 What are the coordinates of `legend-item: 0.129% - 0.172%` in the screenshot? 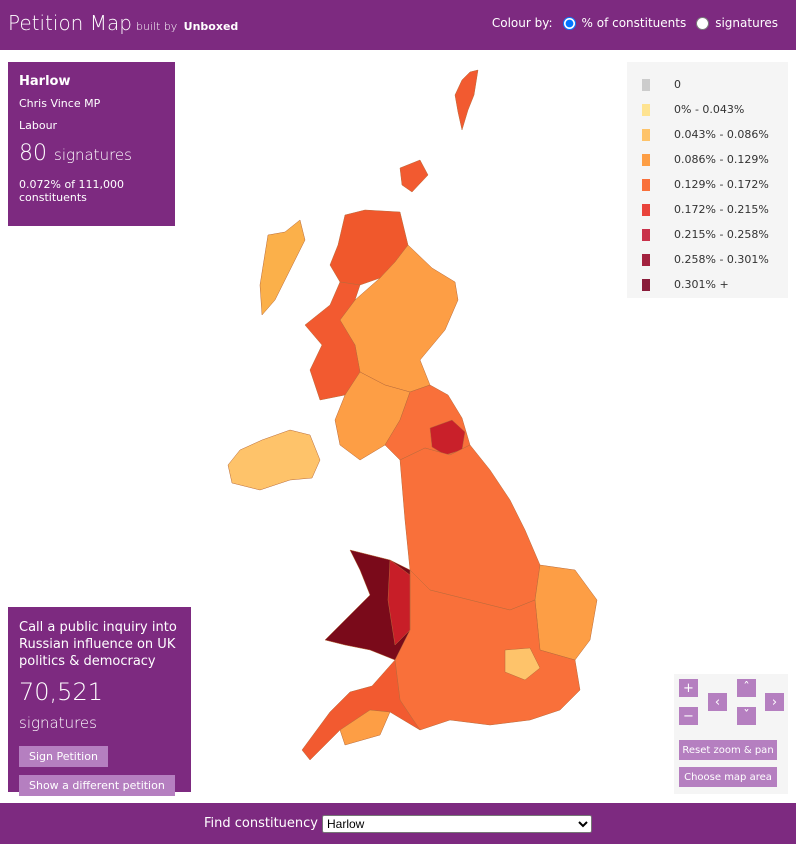 It's located at (707, 184).